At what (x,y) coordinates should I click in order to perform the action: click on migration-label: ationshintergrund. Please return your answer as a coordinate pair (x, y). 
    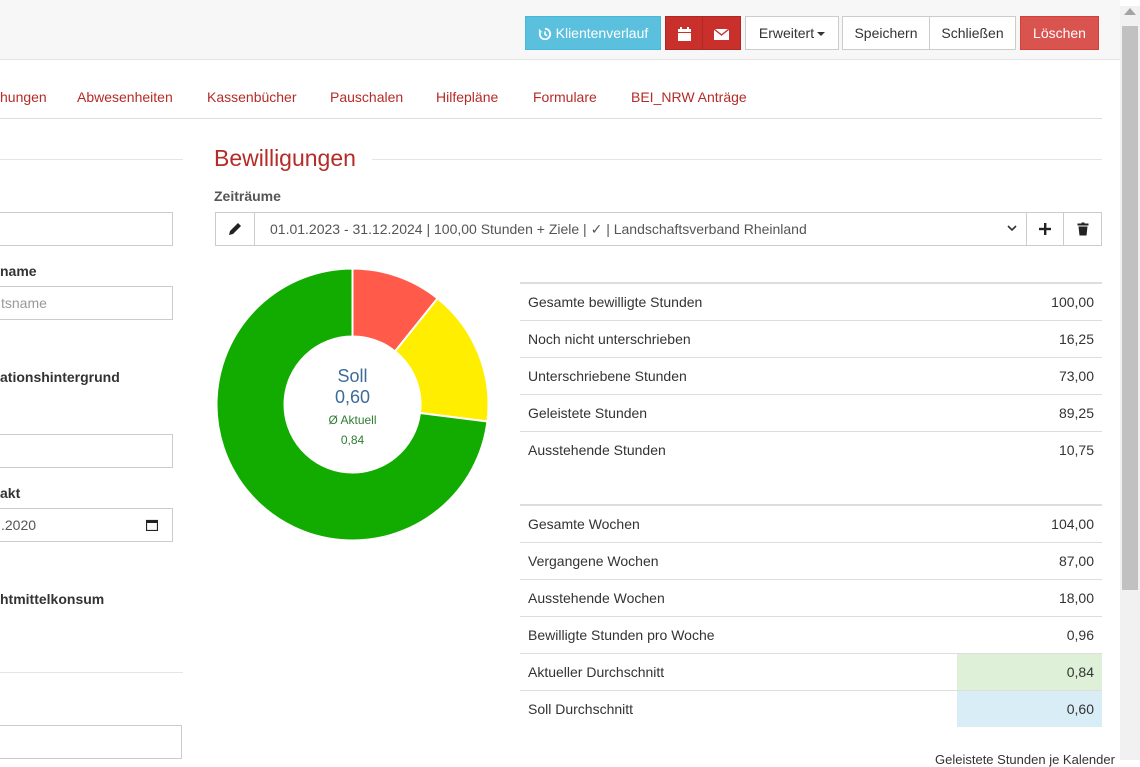
    Looking at the image, I should click on (60, 377).